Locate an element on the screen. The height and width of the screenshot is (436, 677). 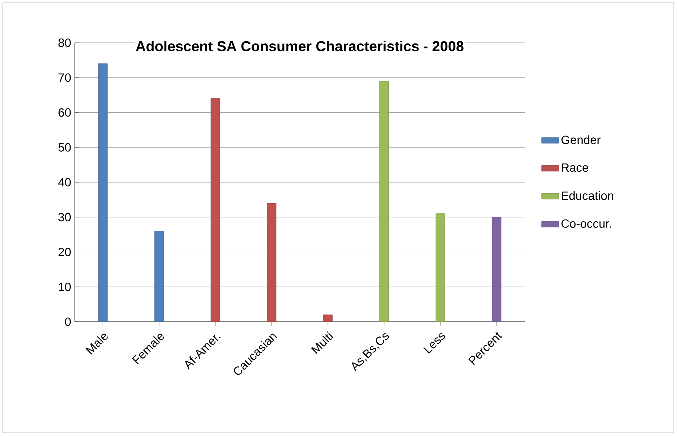
legend-label: Co-occur. is located at coordinates (587, 224).